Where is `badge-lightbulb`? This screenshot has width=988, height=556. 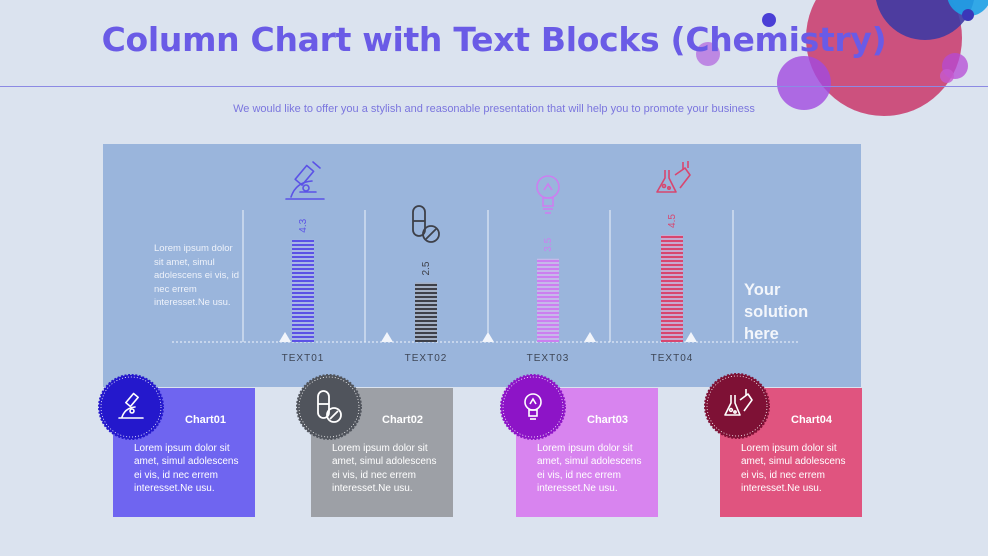 badge-lightbulb is located at coordinates (533, 407).